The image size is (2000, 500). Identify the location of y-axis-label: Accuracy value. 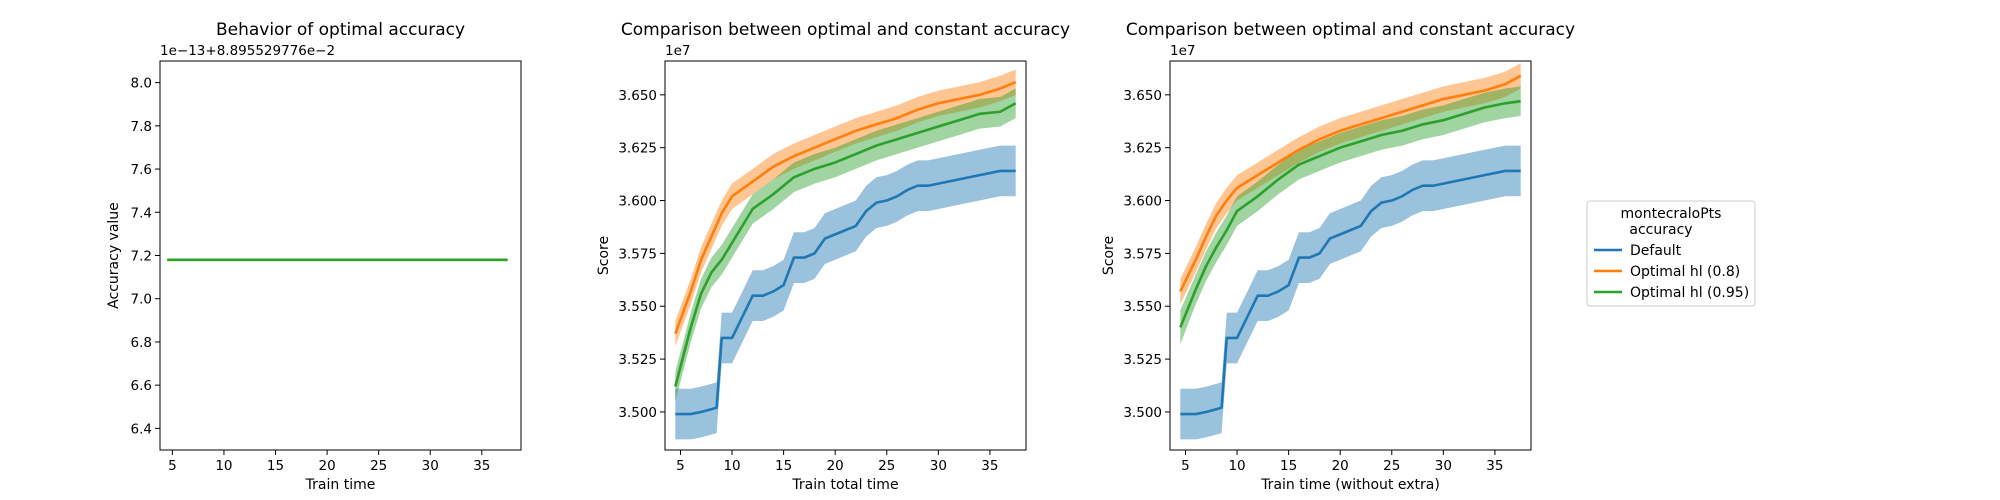
(114, 255).